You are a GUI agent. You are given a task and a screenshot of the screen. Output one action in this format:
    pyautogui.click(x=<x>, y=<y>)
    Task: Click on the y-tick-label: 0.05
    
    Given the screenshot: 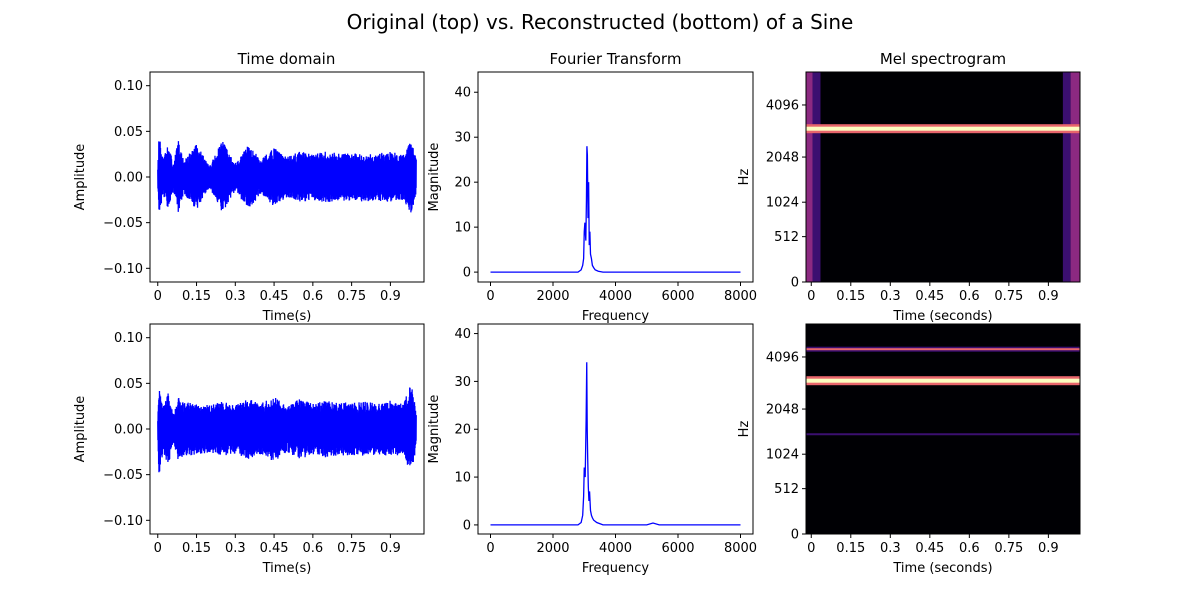 What is the action you would take?
    pyautogui.click(x=128, y=384)
    